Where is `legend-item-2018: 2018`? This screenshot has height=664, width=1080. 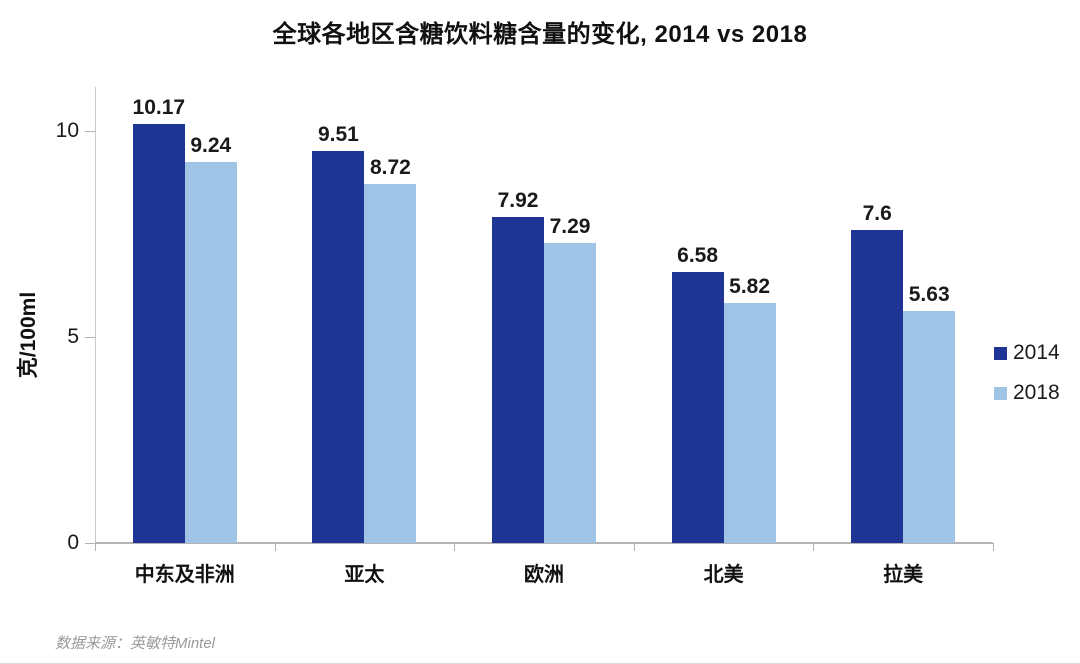
legend-item-2018: 2018 is located at coordinates (1027, 393).